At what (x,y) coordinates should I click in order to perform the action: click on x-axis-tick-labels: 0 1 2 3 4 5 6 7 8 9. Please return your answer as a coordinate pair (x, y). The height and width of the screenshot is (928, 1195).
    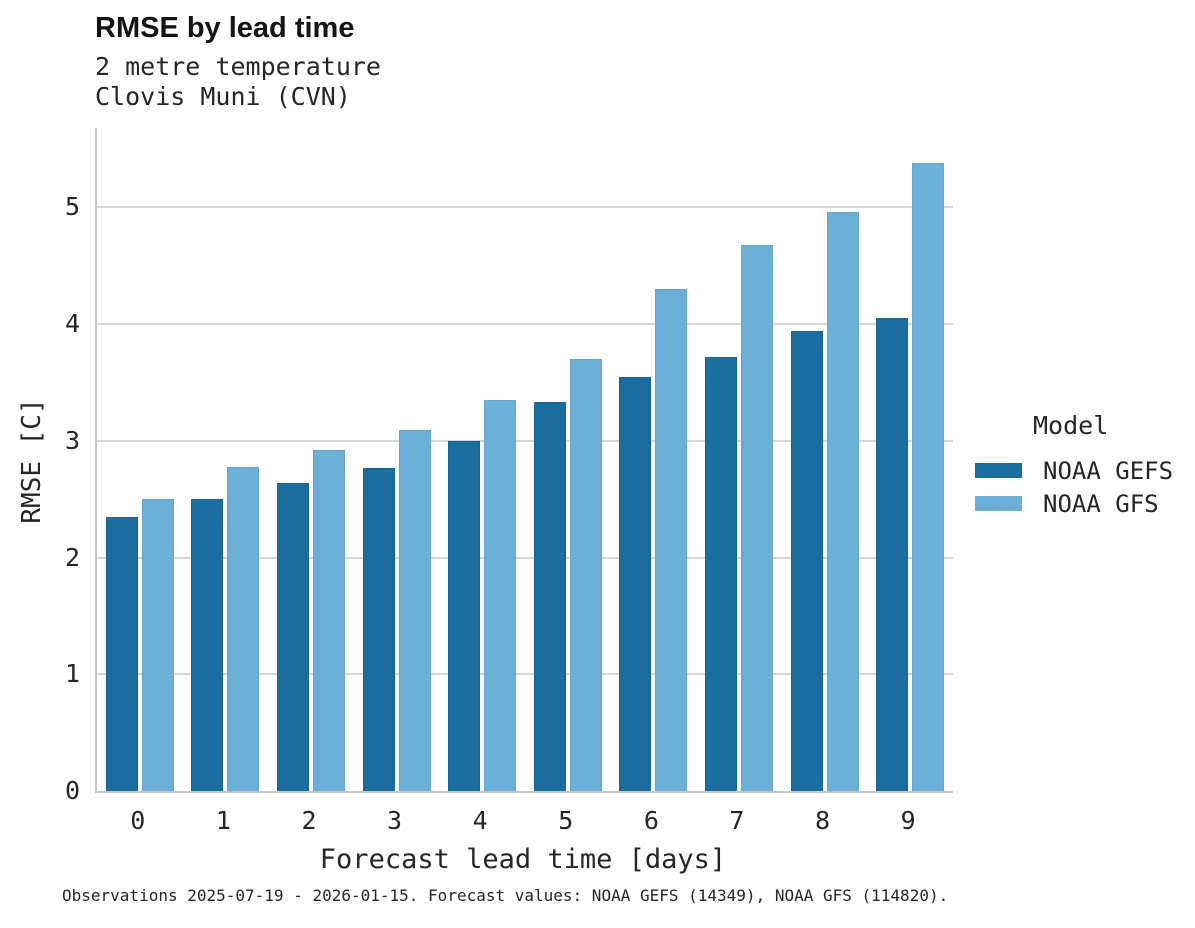
    Looking at the image, I should click on (523, 820).